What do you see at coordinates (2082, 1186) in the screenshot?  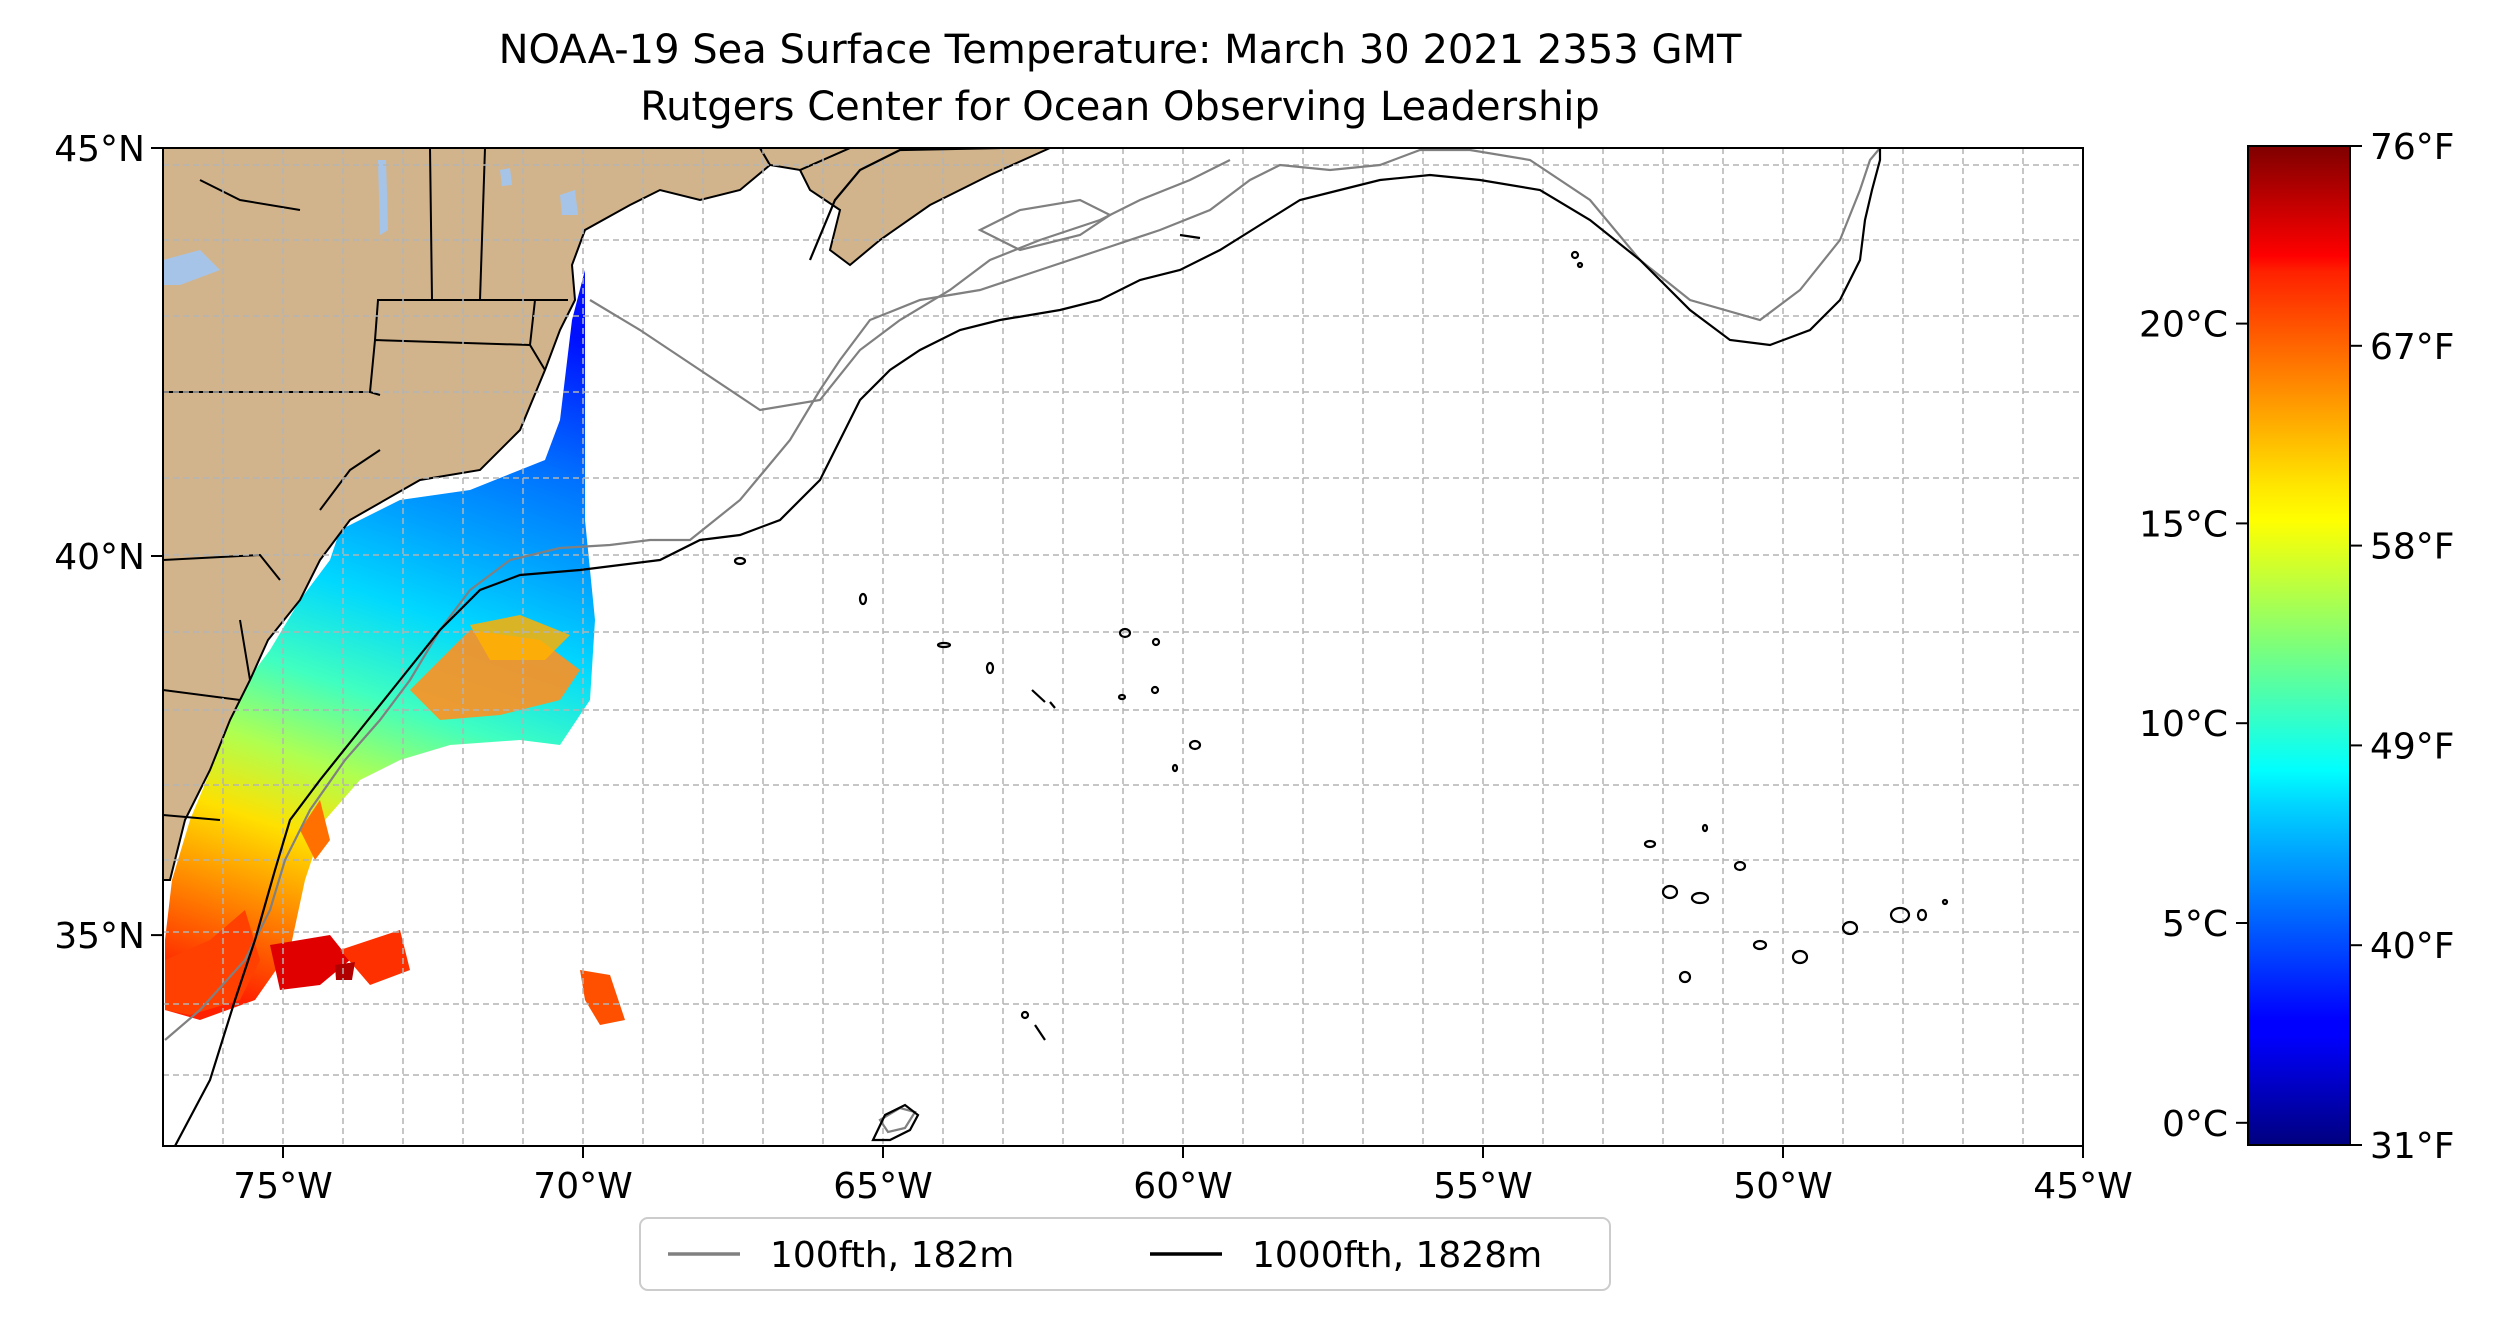 I see `lon-tick-label: 45°W` at bounding box center [2082, 1186].